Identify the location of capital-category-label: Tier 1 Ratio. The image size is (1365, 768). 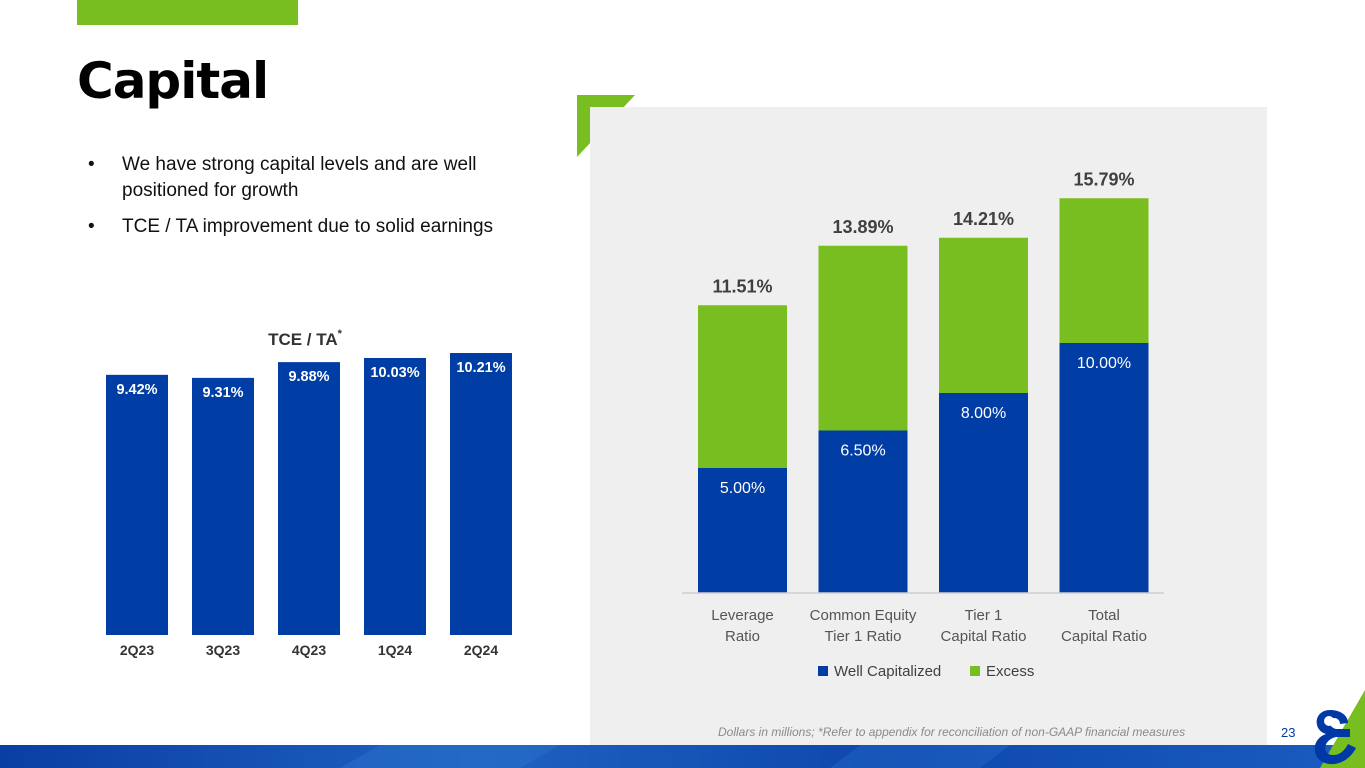
(863, 636).